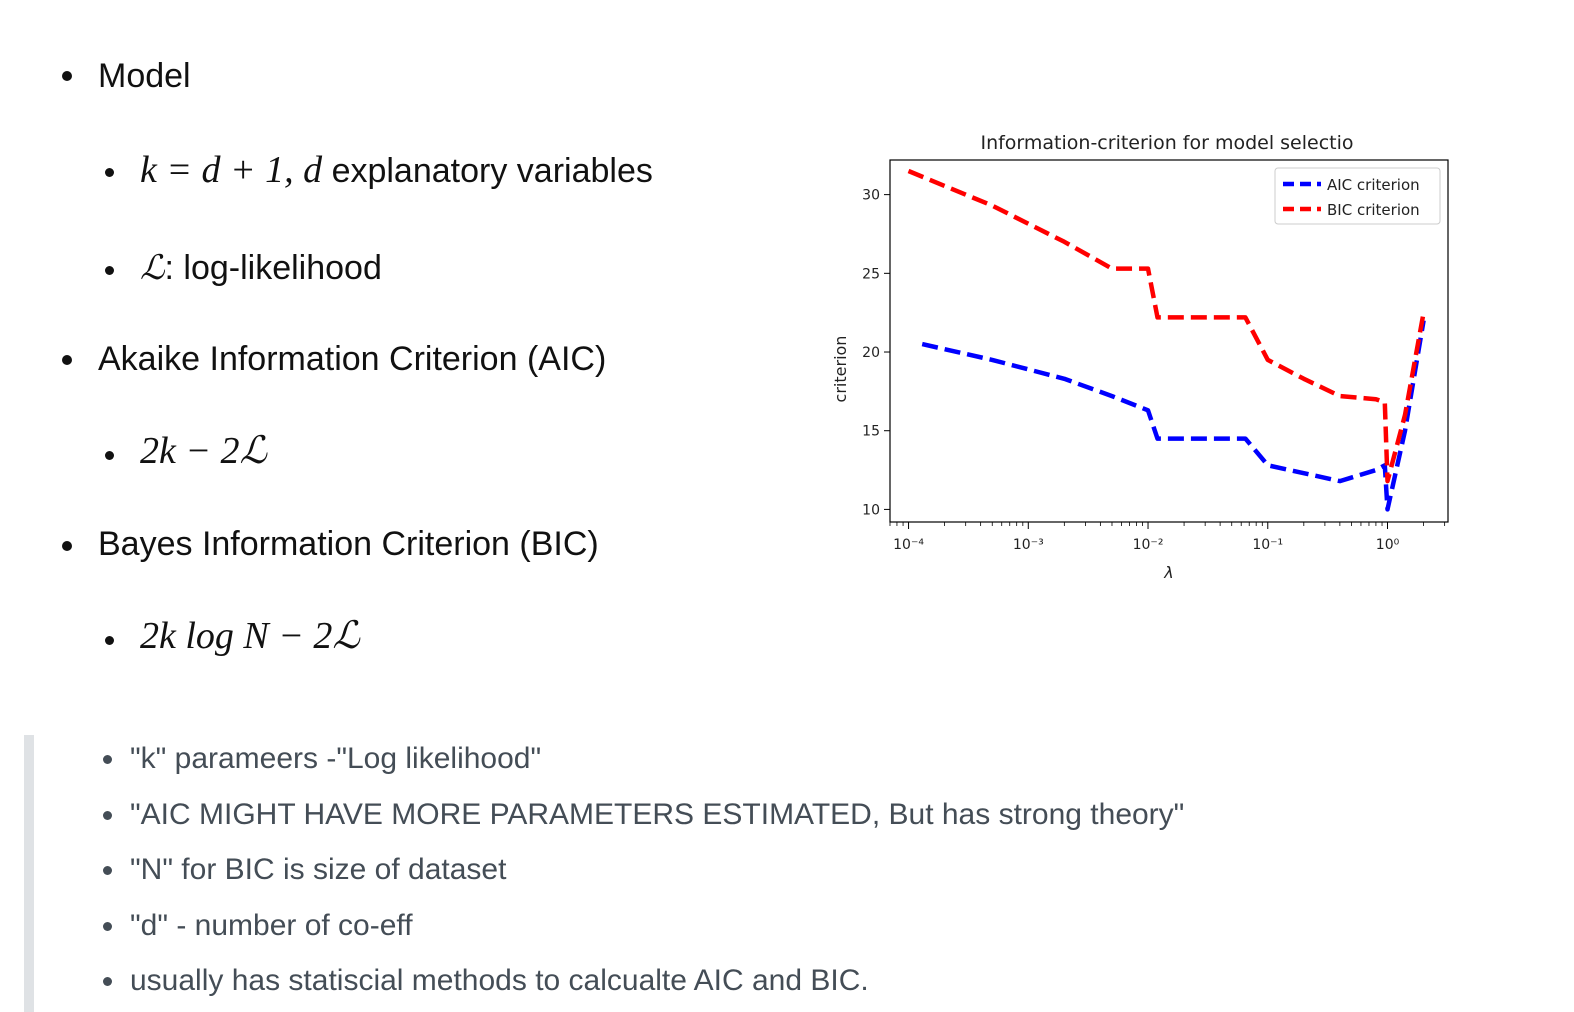  Describe the element at coordinates (871, 353) in the screenshot. I see `y-tick-label: 20` at that location.